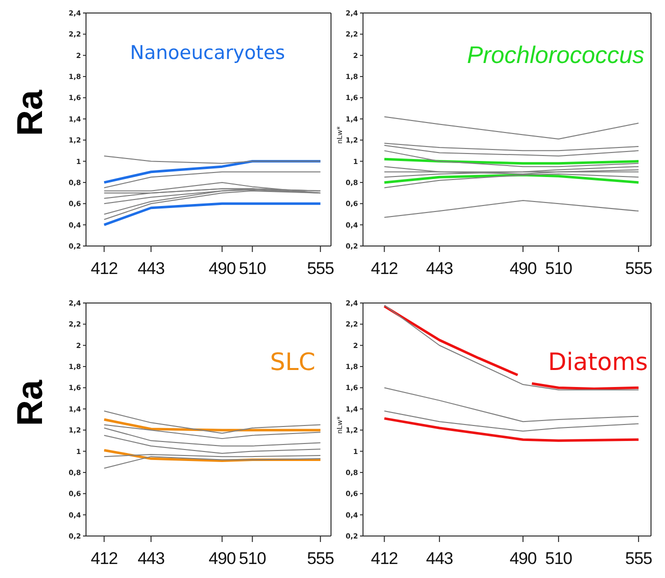 The image size is (665, 578). Describe the element at coordinates (293, 362) in the screenshot. I see `text: SLC` at that location.